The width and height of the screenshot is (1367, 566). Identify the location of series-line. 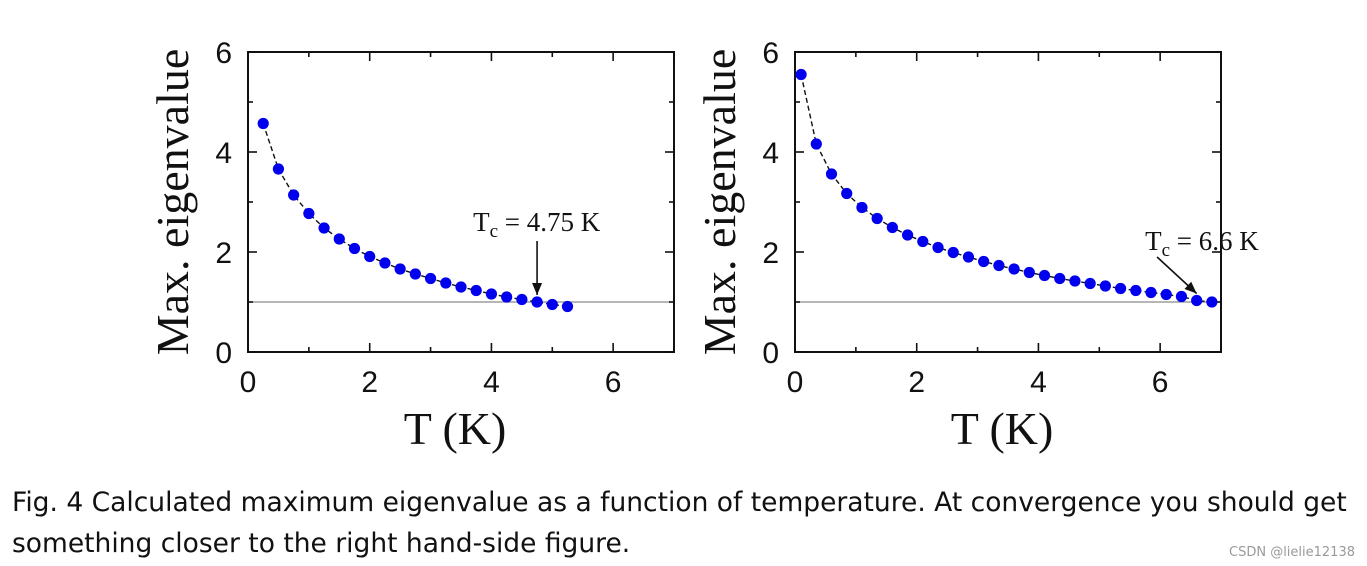
(1006, 188).